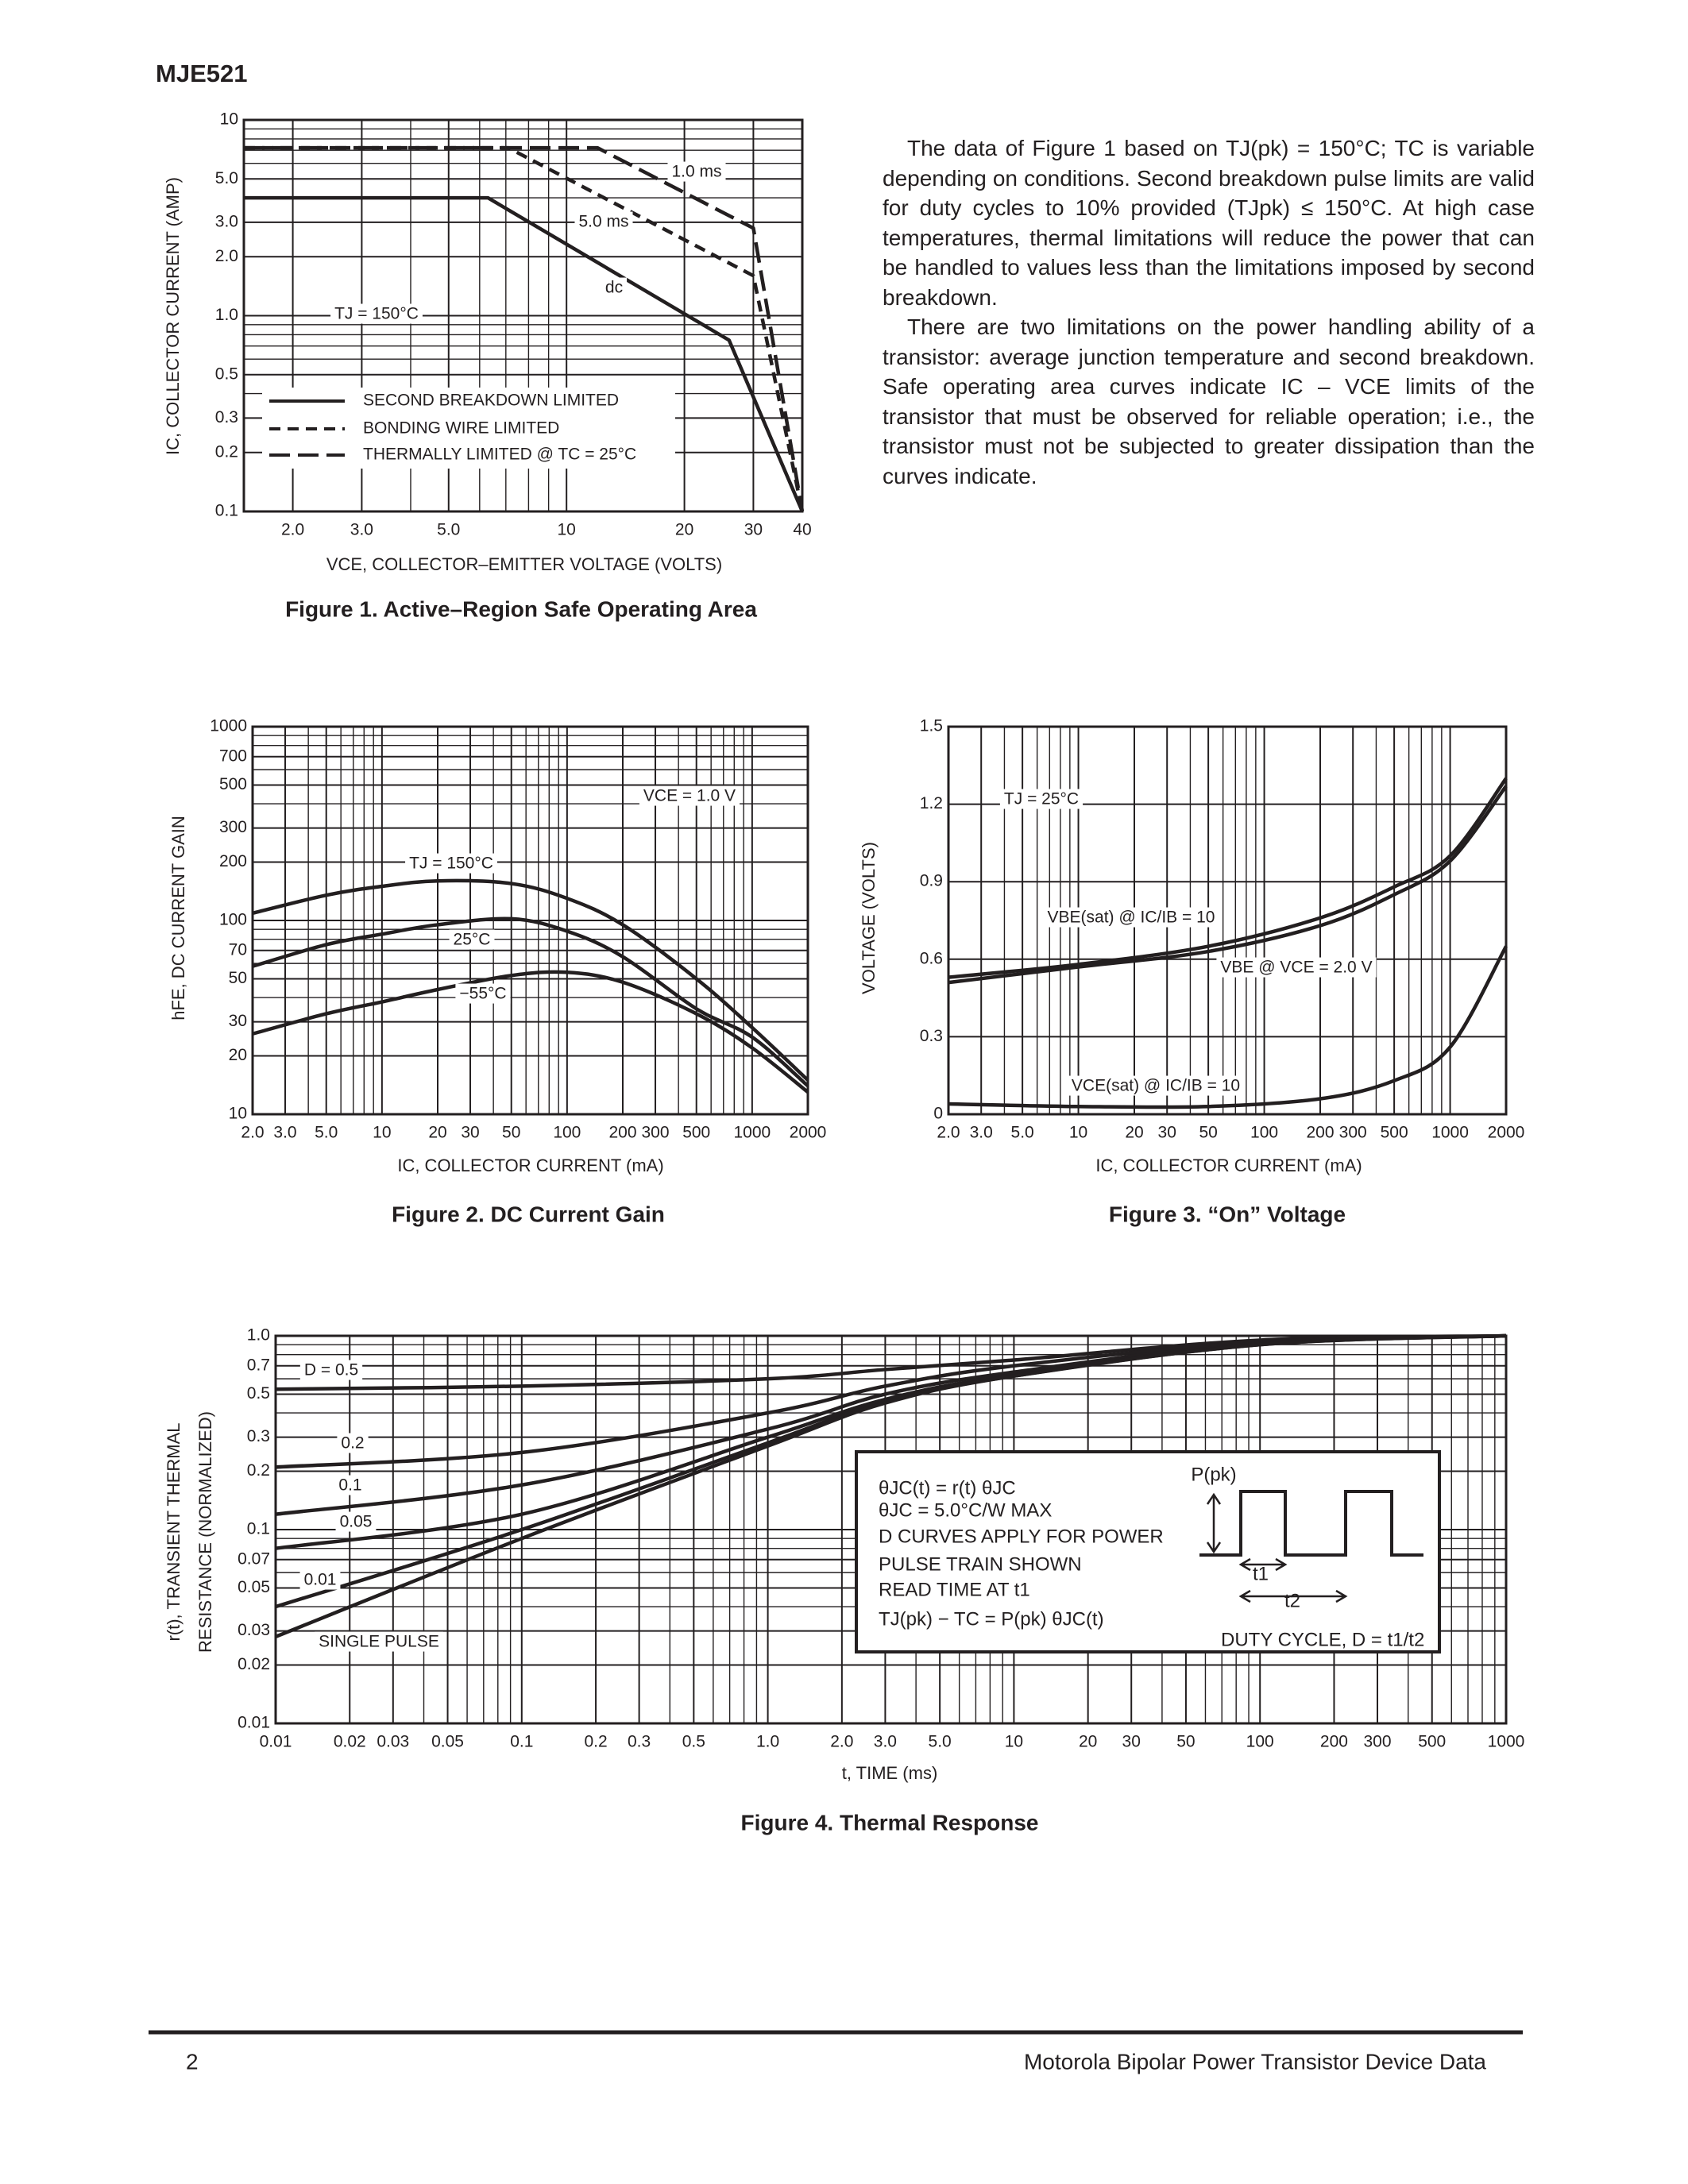 Image resolution: width=1688 pixels, height=2184 pixels. What do you see at coordinates (1131, 918) in the screenshot?
I see `series-label: VBE(sat) @ IC/IB = 10` at bounding box center [1131, 918].